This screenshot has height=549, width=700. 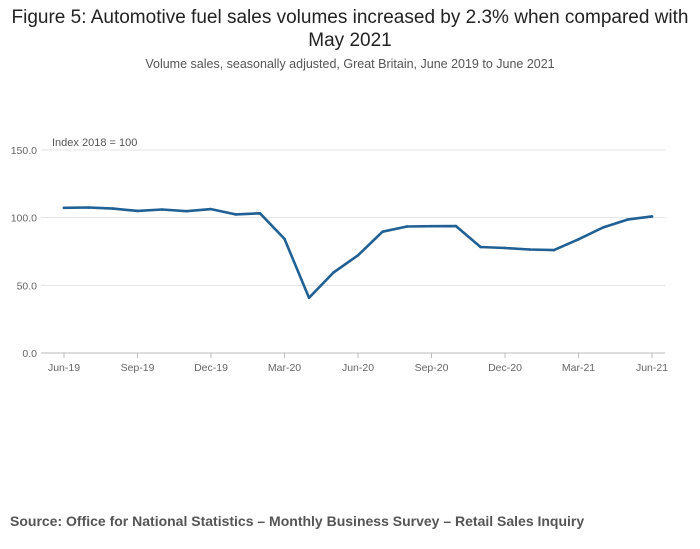 What do you see at coordinates (64, 368) in the screenshot?
I see `x-tick-label: Jun-19` at bounding box center [64, 368].